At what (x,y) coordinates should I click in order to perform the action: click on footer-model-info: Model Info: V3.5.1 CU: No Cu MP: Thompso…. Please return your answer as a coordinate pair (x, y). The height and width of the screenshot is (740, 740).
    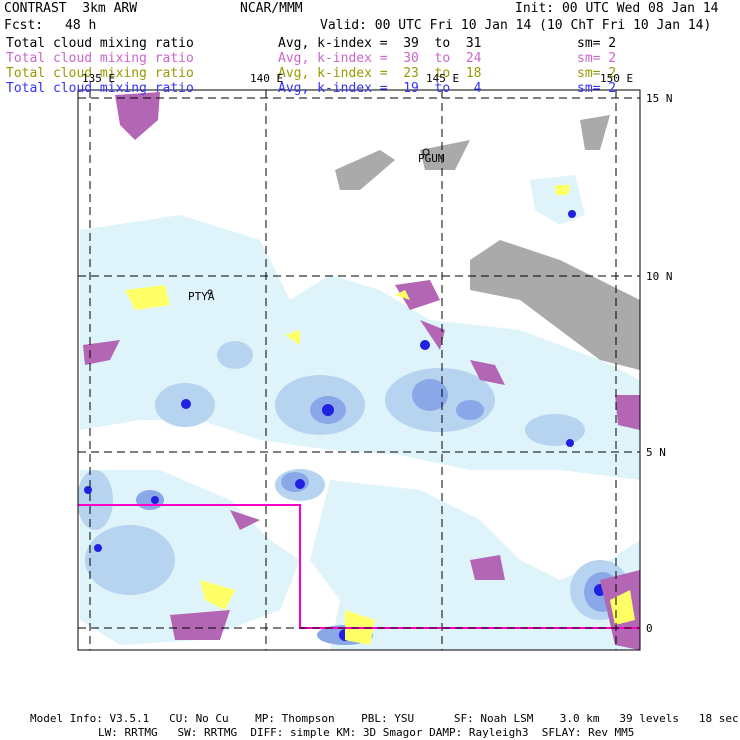
    Looking at the image, I should click on (384, 718).